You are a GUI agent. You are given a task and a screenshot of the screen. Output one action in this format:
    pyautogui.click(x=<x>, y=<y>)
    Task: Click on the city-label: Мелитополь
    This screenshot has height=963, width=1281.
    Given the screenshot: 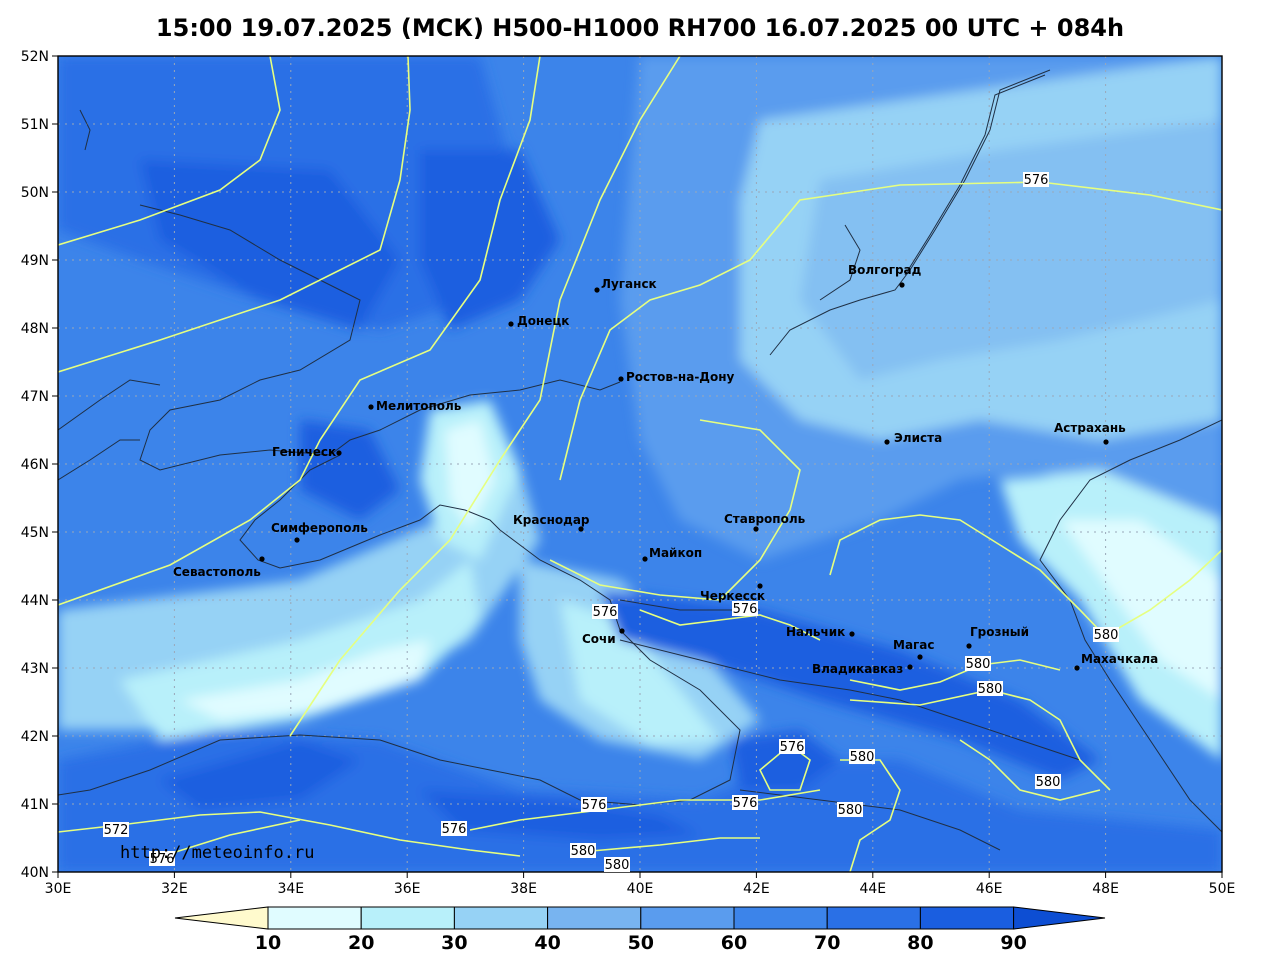 What is the action you would take?
    pyautogui.click(x=419, y=406)
    